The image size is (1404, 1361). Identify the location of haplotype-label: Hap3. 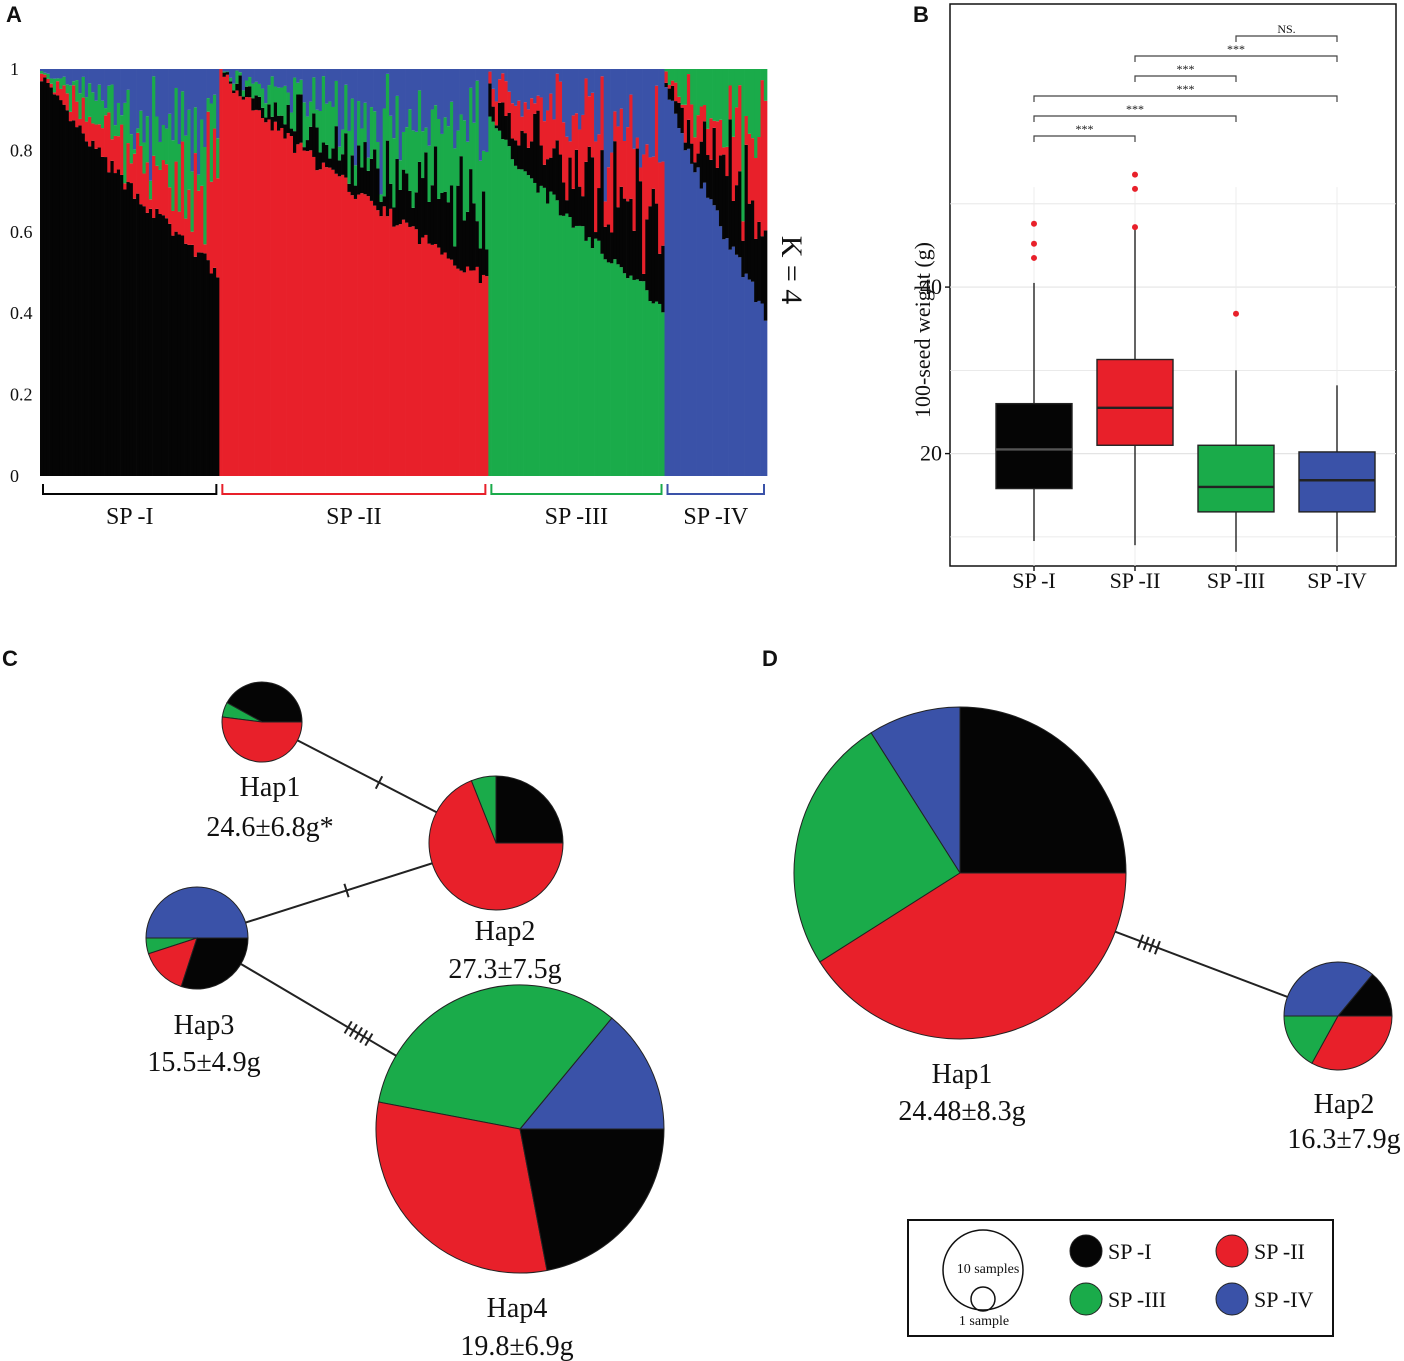
(204, 1025).